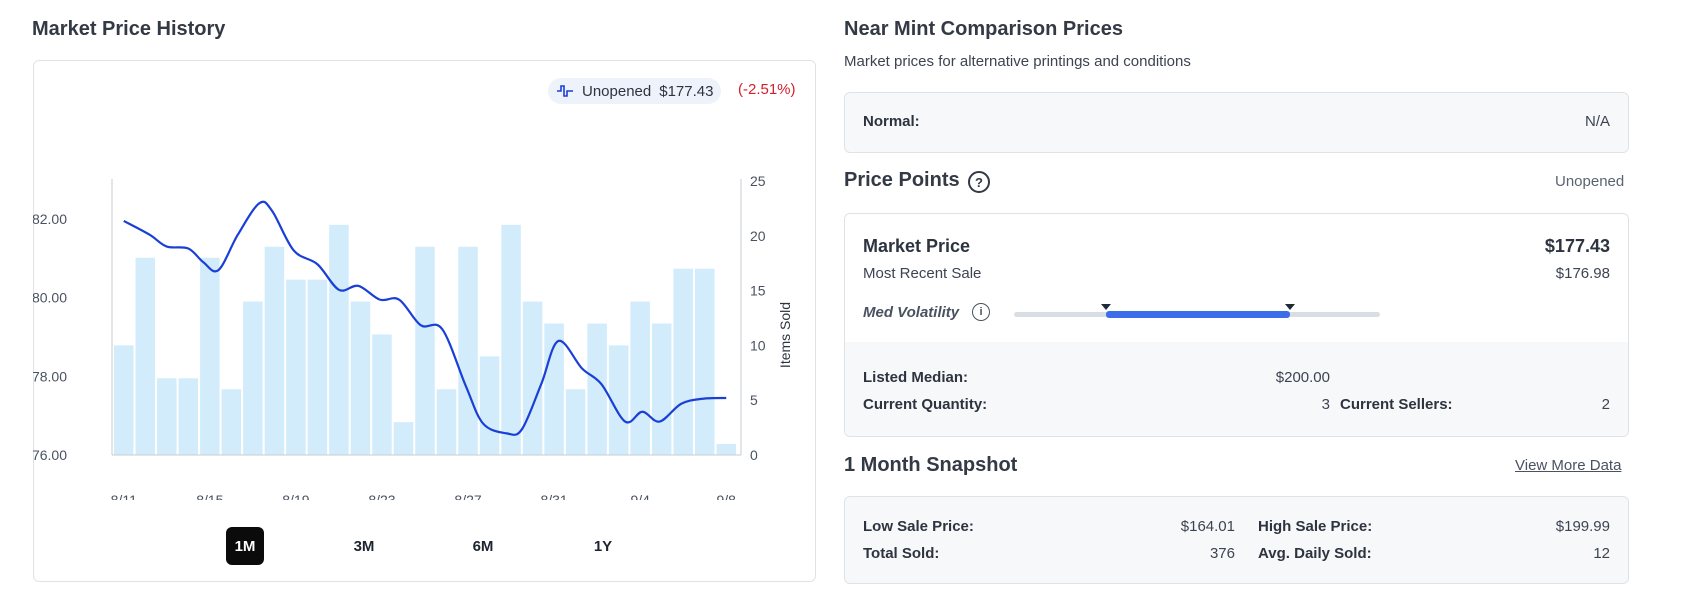  What do you see at coordinates (727, 496) in the screenshot?
I see `x-axis-tick: 9/8` at bounding box center [727, 496].